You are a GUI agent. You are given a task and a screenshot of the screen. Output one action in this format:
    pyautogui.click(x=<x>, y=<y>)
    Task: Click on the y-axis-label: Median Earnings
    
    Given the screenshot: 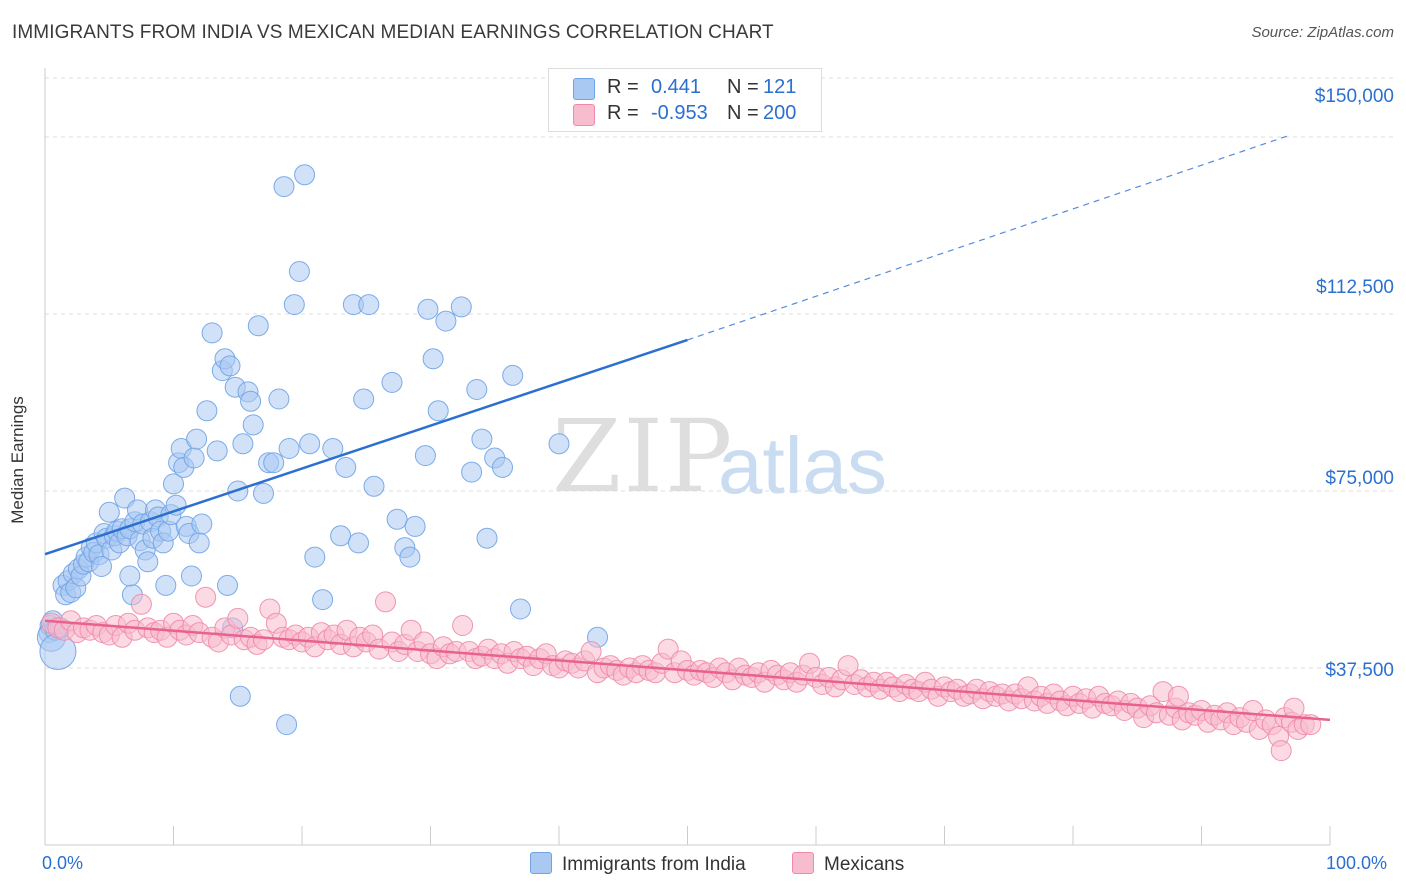 What is the action you would take?
    pyautogui.click(x=17, y=460)
    